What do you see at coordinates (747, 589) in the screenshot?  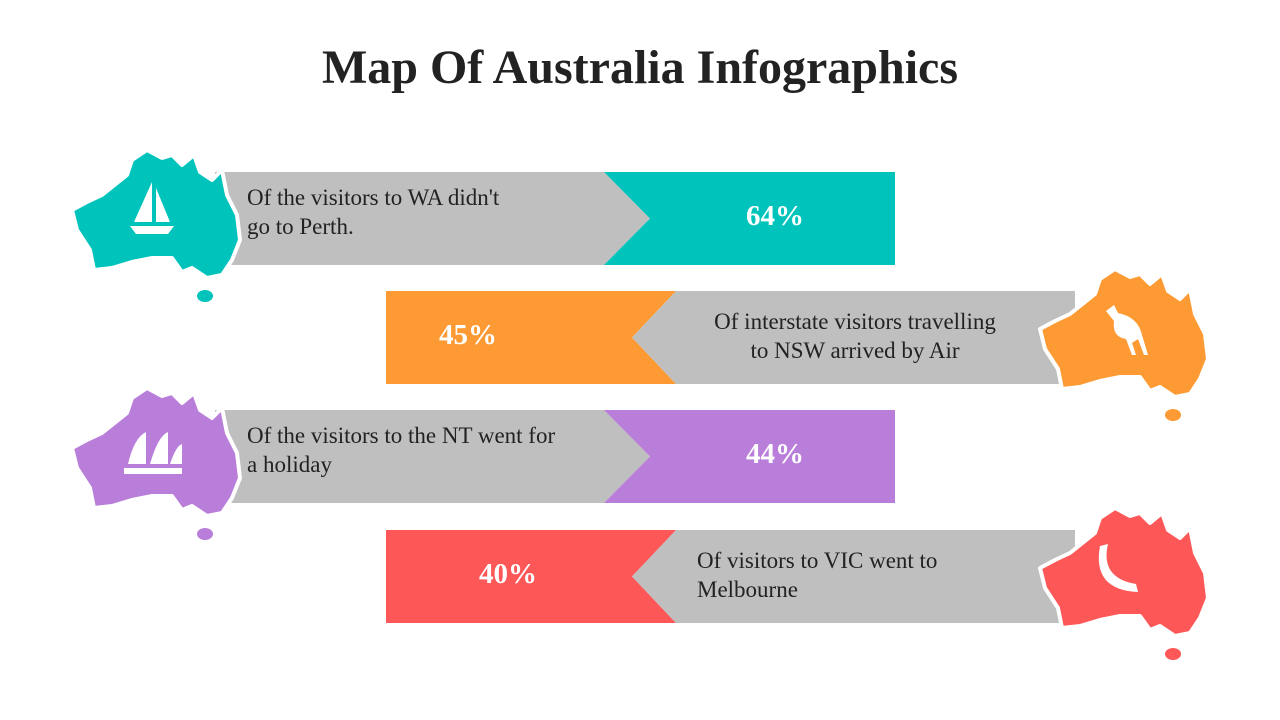 I see `description: Melbourne` at bounding box center [747, 589].